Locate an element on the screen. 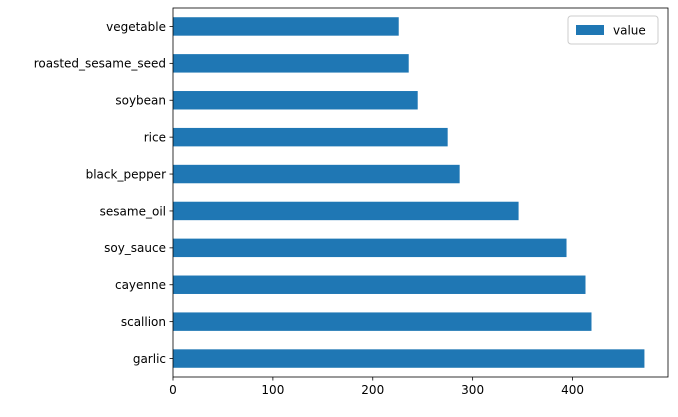  y-tick-label: cayenne is located at coordinates (140, 285).